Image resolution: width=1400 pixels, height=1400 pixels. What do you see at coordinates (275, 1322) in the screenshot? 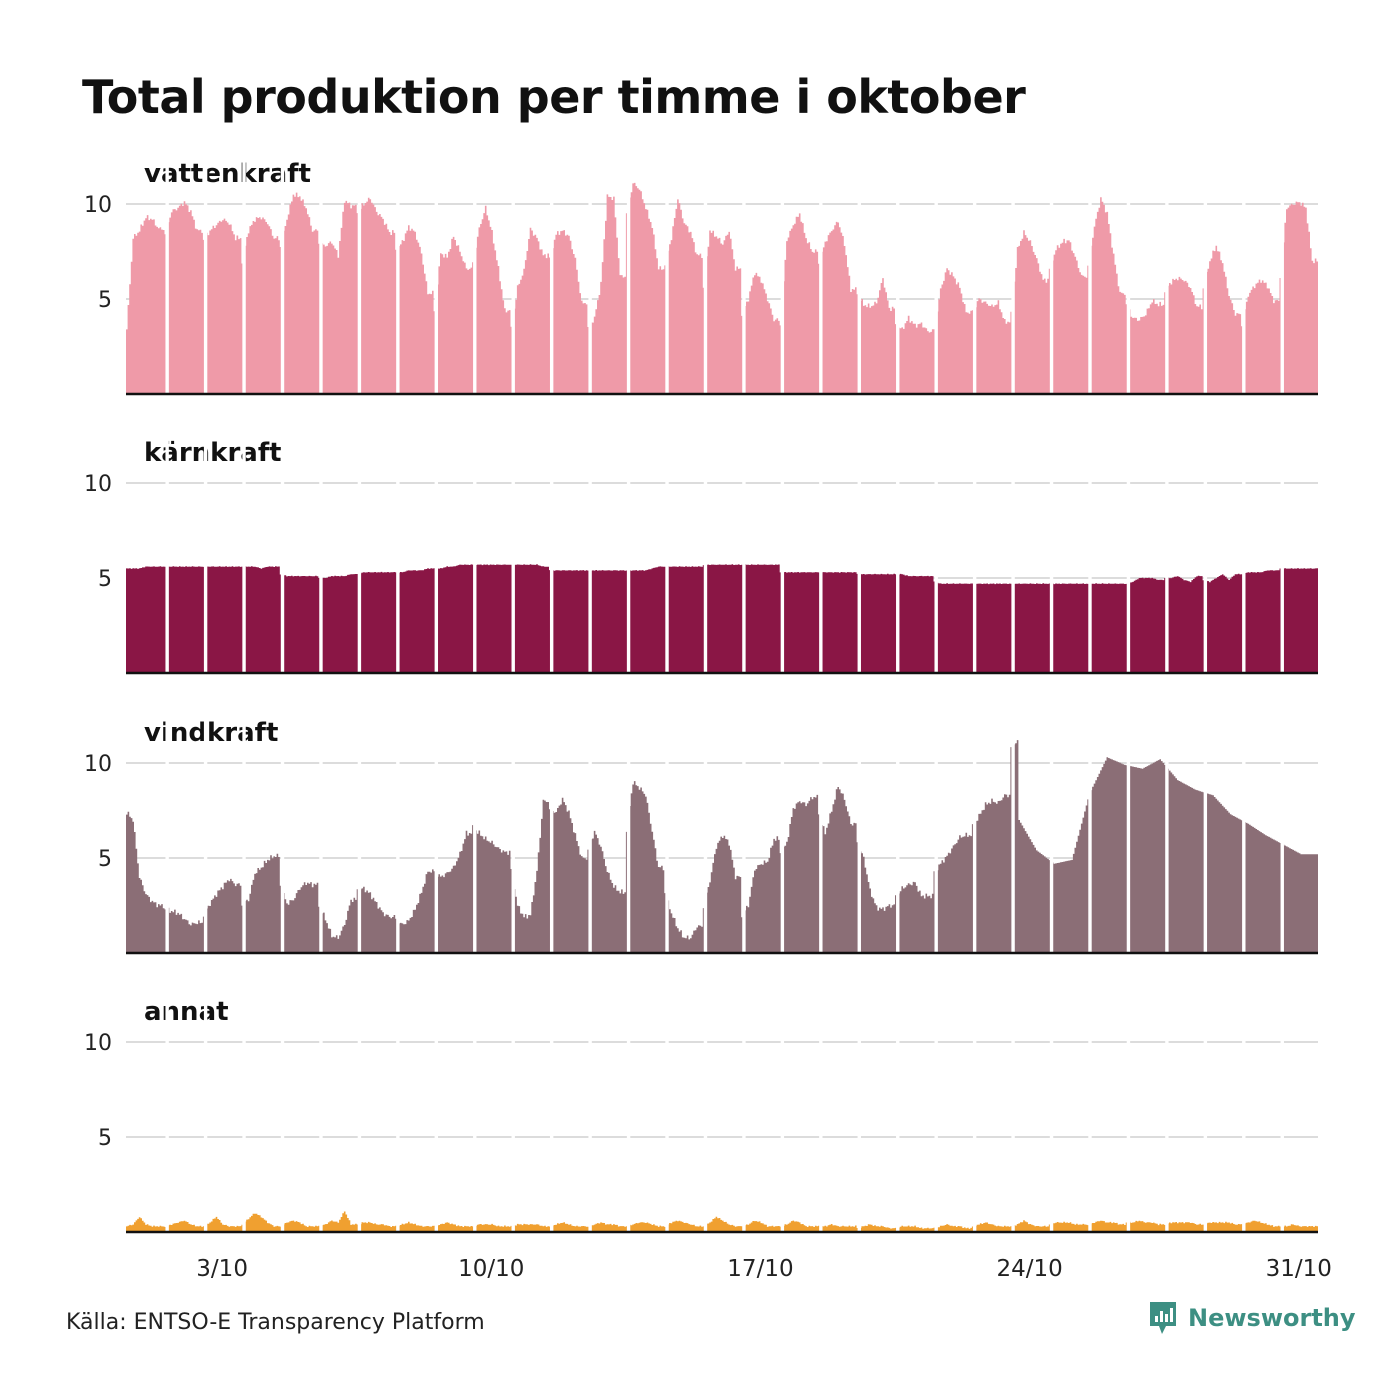
I see `source-note: Källa: ENTSO-E Transparency Platform` at bounding box center [275, 1322].